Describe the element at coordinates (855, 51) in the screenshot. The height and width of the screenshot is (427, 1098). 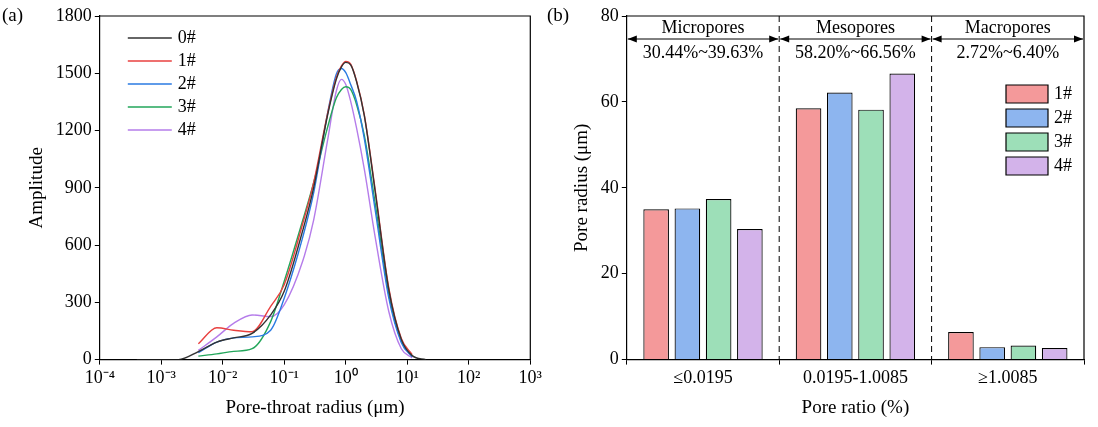
I see `annotation: 58.20%~66.56%` at that location.